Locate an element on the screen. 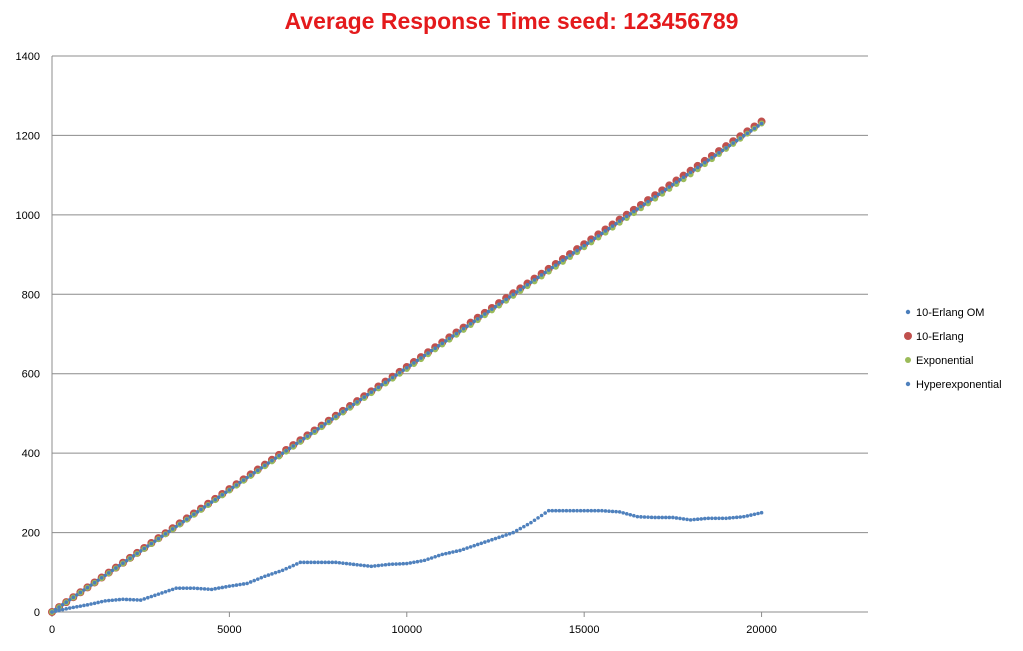 The width and height of the screenshot is (1023, 651). chart-title: Average Response Time seed: 123456789 is located at coordinates (511, 21).